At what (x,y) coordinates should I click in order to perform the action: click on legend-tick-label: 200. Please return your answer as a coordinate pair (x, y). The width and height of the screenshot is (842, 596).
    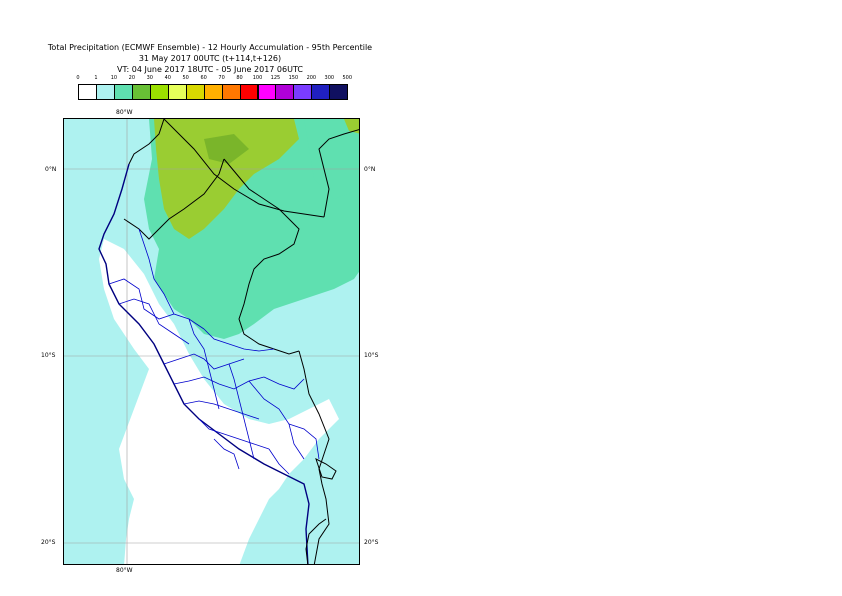
    Looking at the image, I should click on (311, 78).